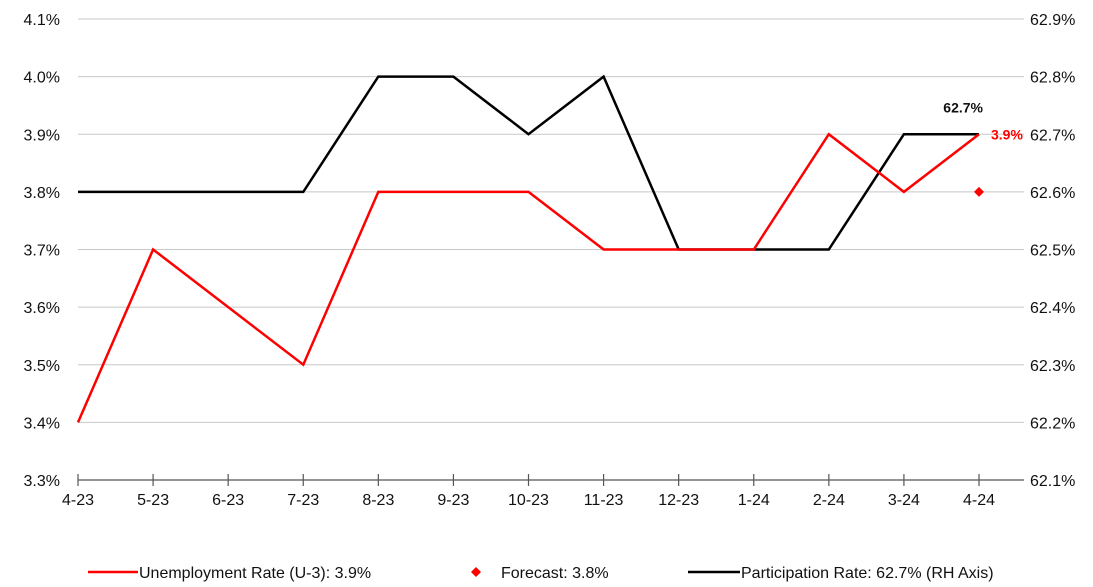 The image size is (1093, 587). Describe the element at coordinates (979, 500) in the screenshot. I see `x-tick-label: 4-24` at that location.